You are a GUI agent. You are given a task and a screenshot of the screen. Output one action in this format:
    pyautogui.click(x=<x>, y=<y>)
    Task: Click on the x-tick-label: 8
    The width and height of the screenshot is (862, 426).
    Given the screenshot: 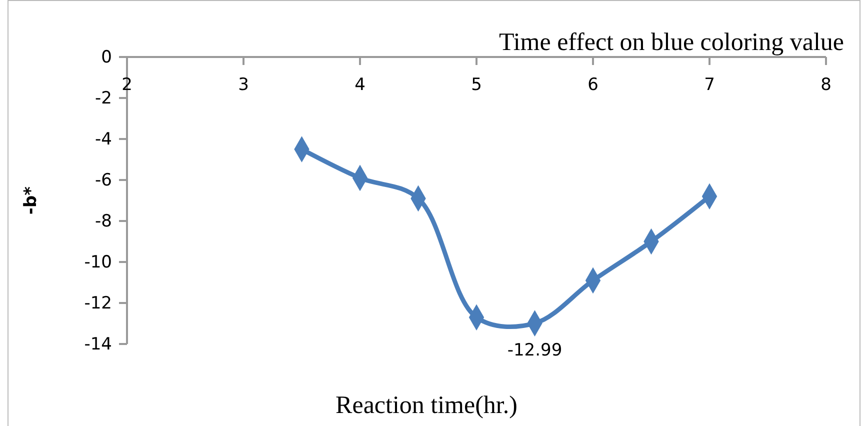 What is the action you would take?
    pyautogui.click(x=826, y=85)
    